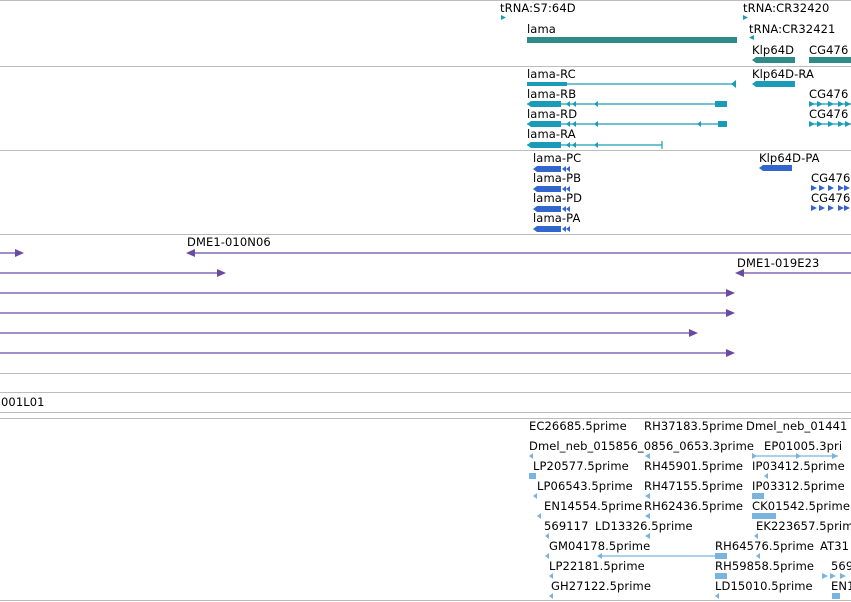 The height and width of the screenshot is (602, 851). Describe the element at coordinates (541, 29) in the screenshot. I see `gene-label: lama` at that location.